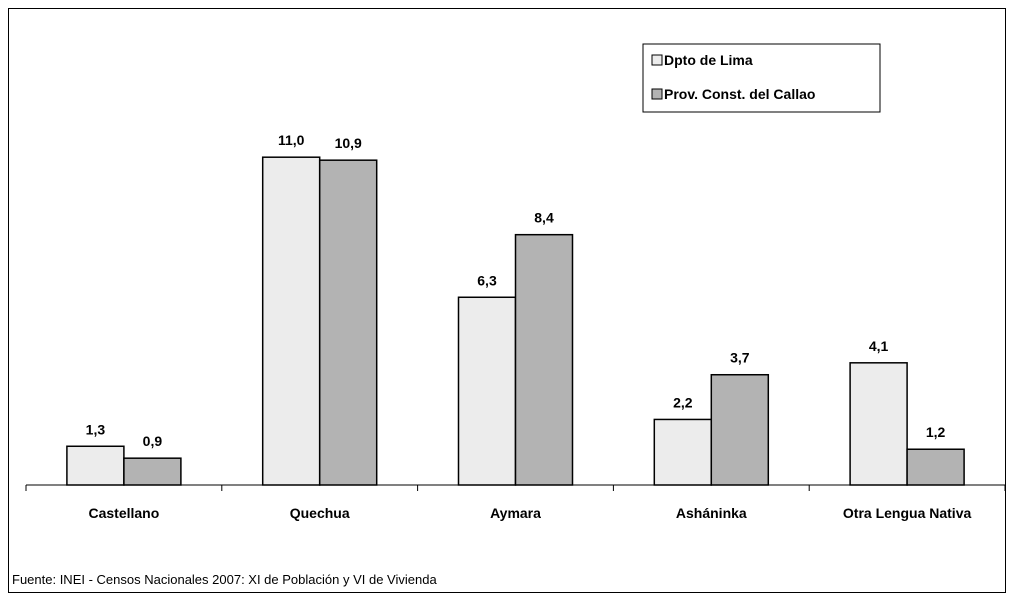 This screenshot has width=1017, height=601. I want to click on category-label-ashaninka: Asháninka, so click(711, 513).